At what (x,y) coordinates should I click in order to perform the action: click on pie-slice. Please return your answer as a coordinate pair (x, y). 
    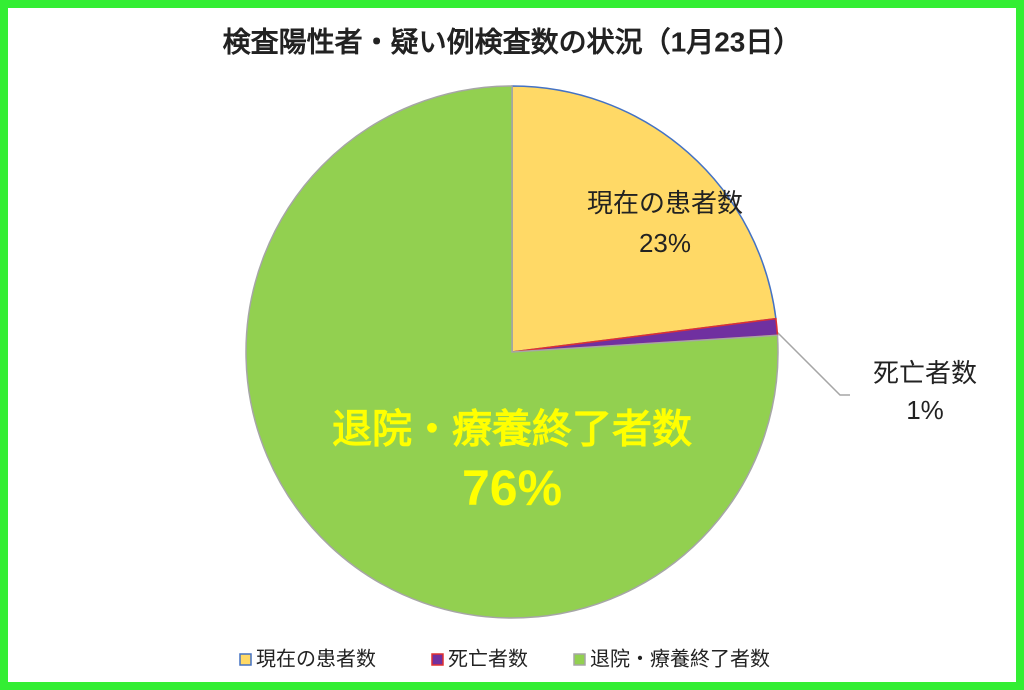
    Looking at the image, I should click on (644, 219).